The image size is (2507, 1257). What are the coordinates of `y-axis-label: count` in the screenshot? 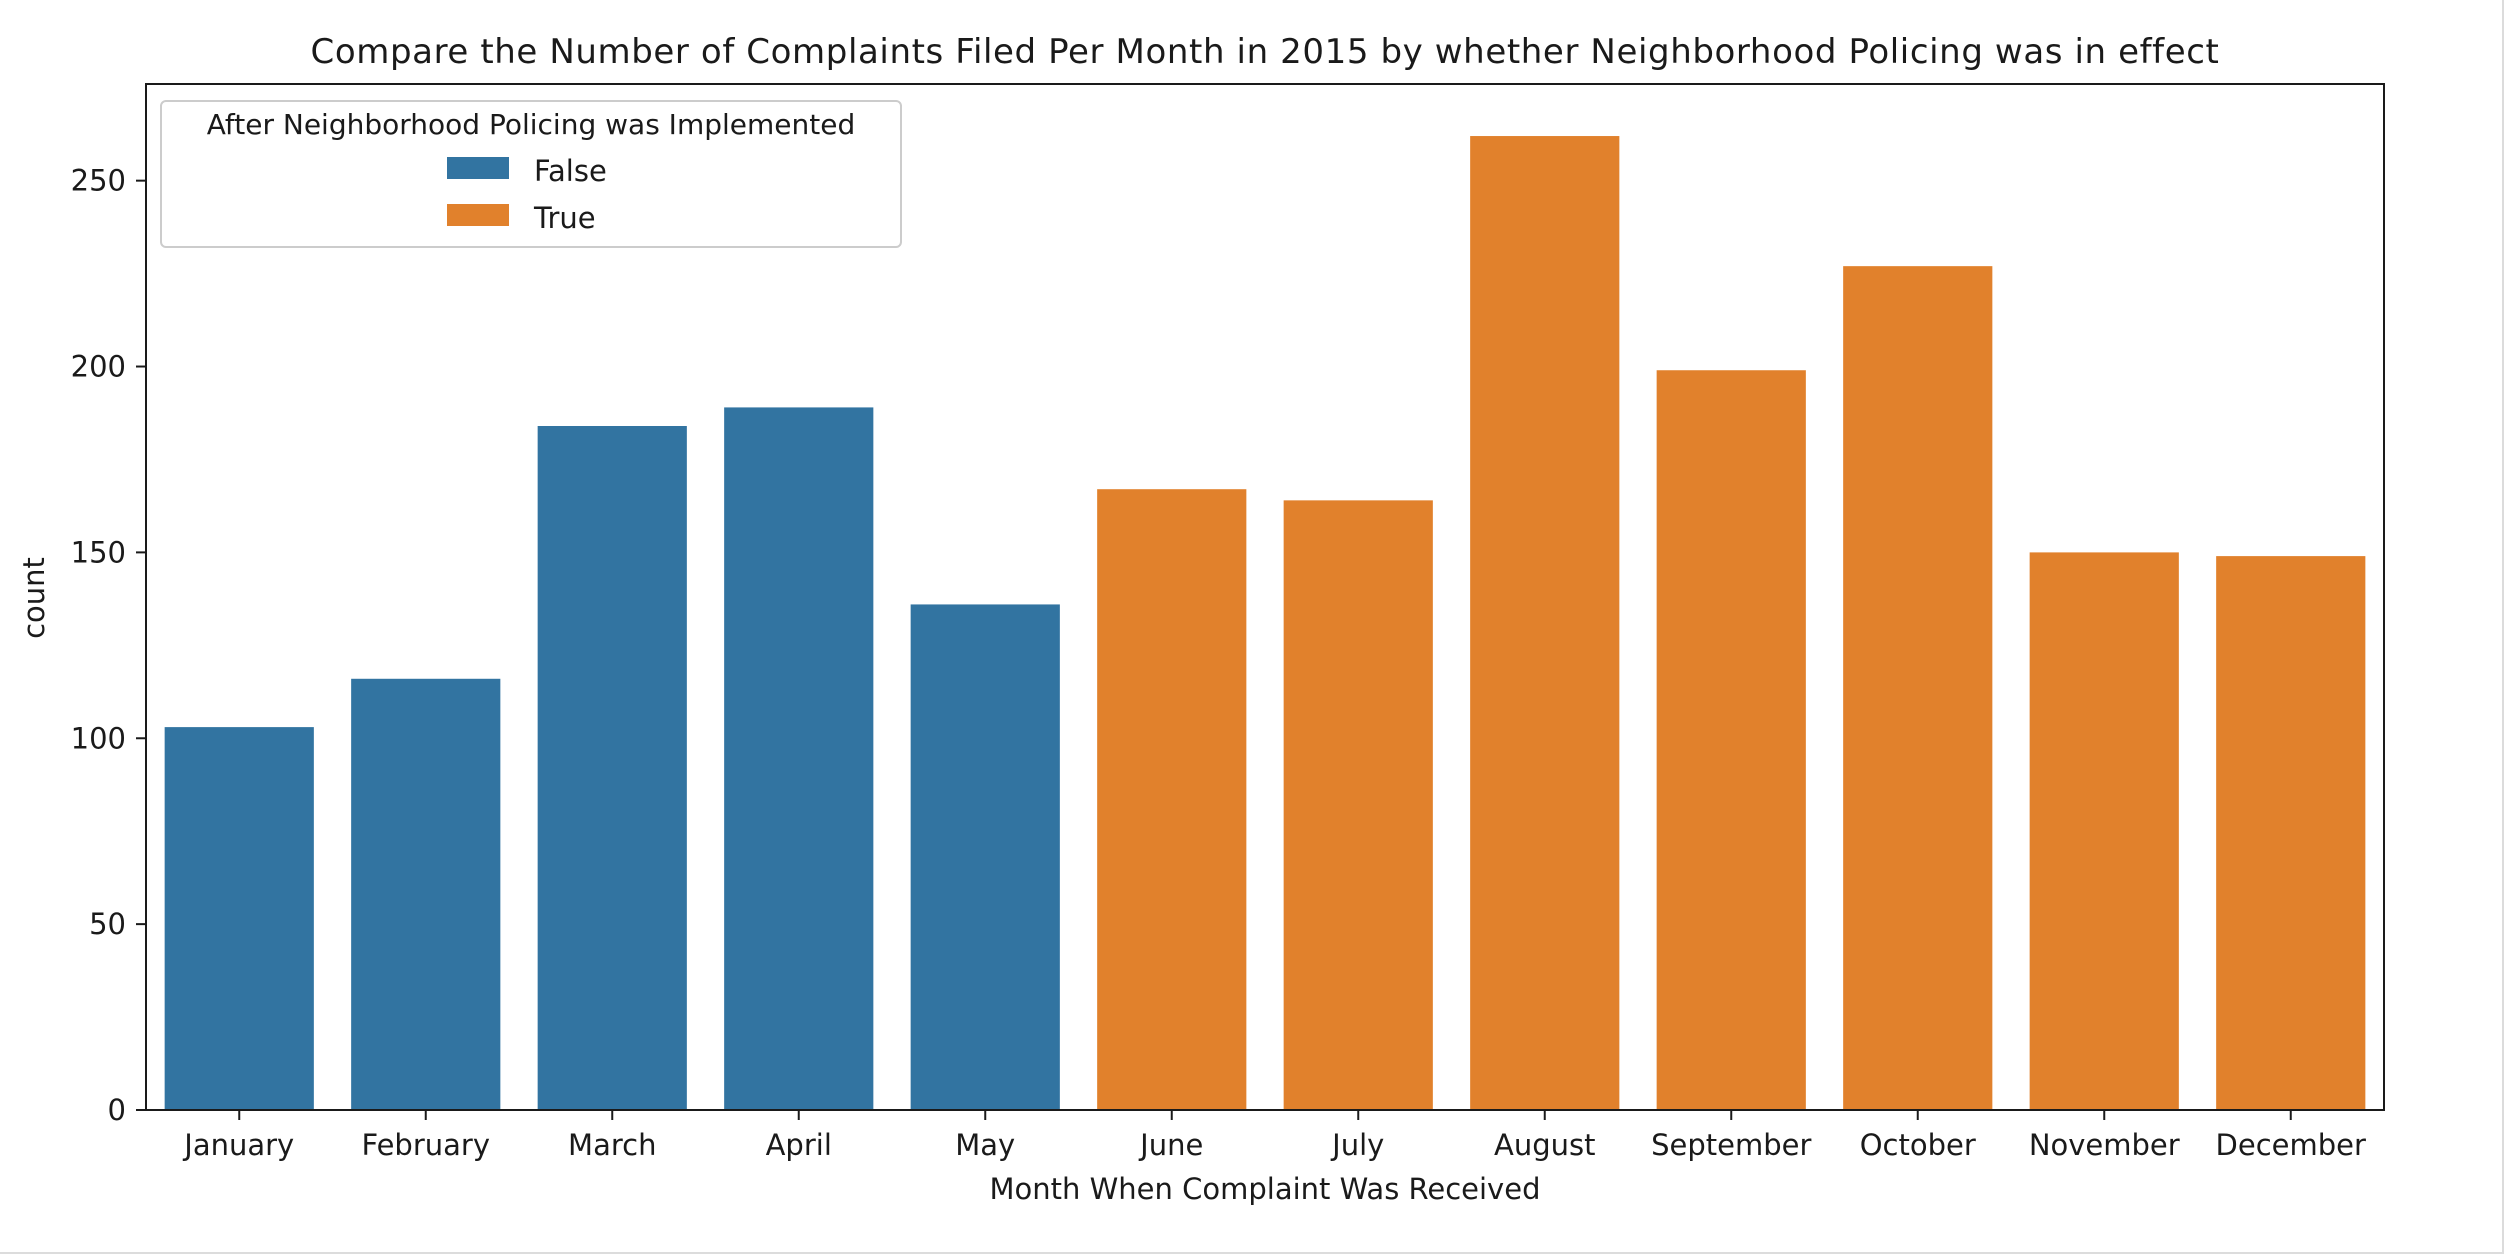 It's located at (34, 598).